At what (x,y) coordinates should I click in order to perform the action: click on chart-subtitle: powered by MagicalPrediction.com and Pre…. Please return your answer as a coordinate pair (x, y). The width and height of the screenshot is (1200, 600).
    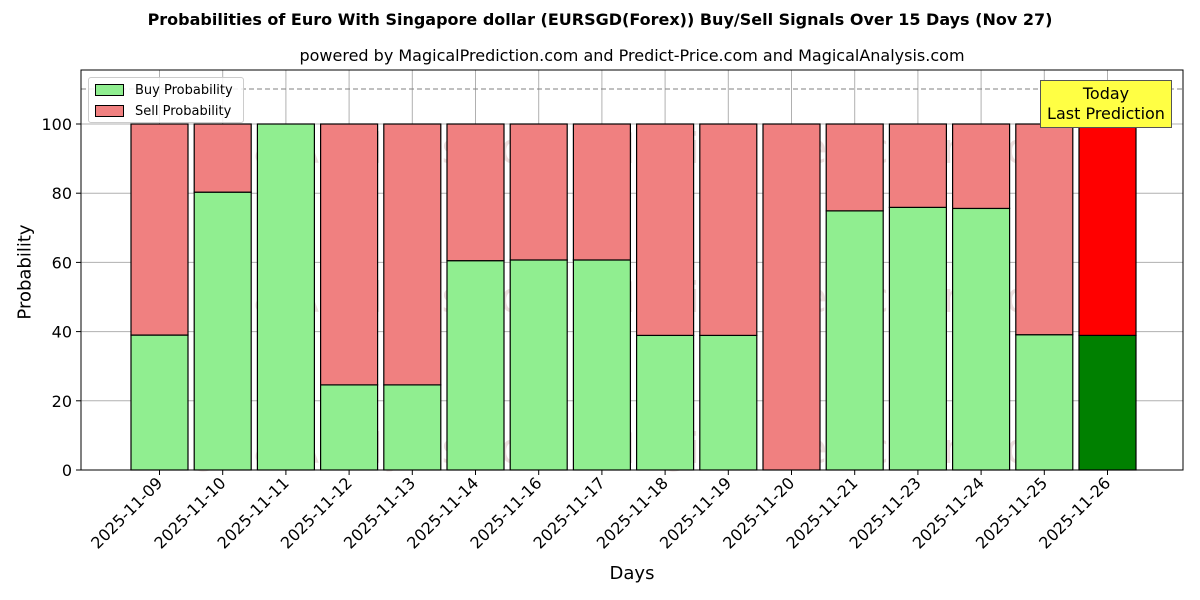
    Looking at the image, I should click on (632, 55).